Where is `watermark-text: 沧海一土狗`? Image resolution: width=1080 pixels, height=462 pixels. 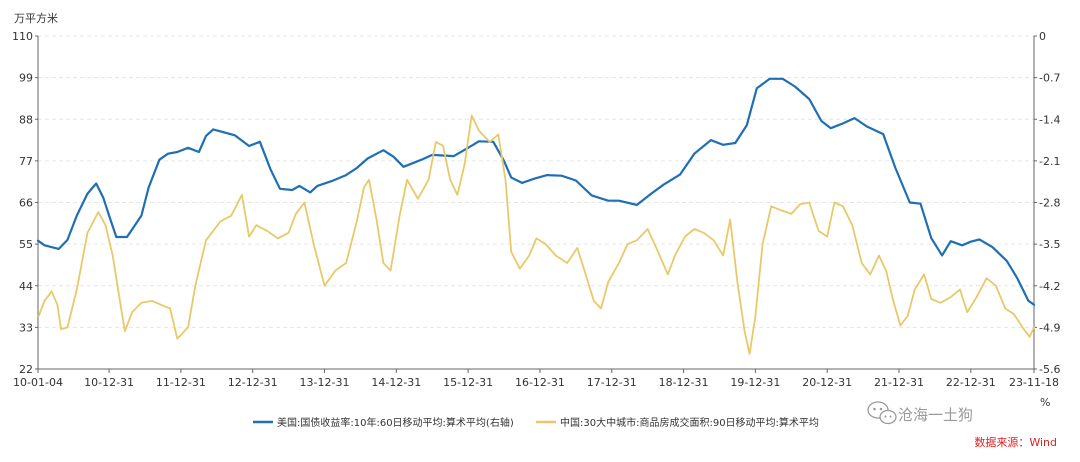
watermark-text: 沧海一土狗 is located at coordinates (935, 415).